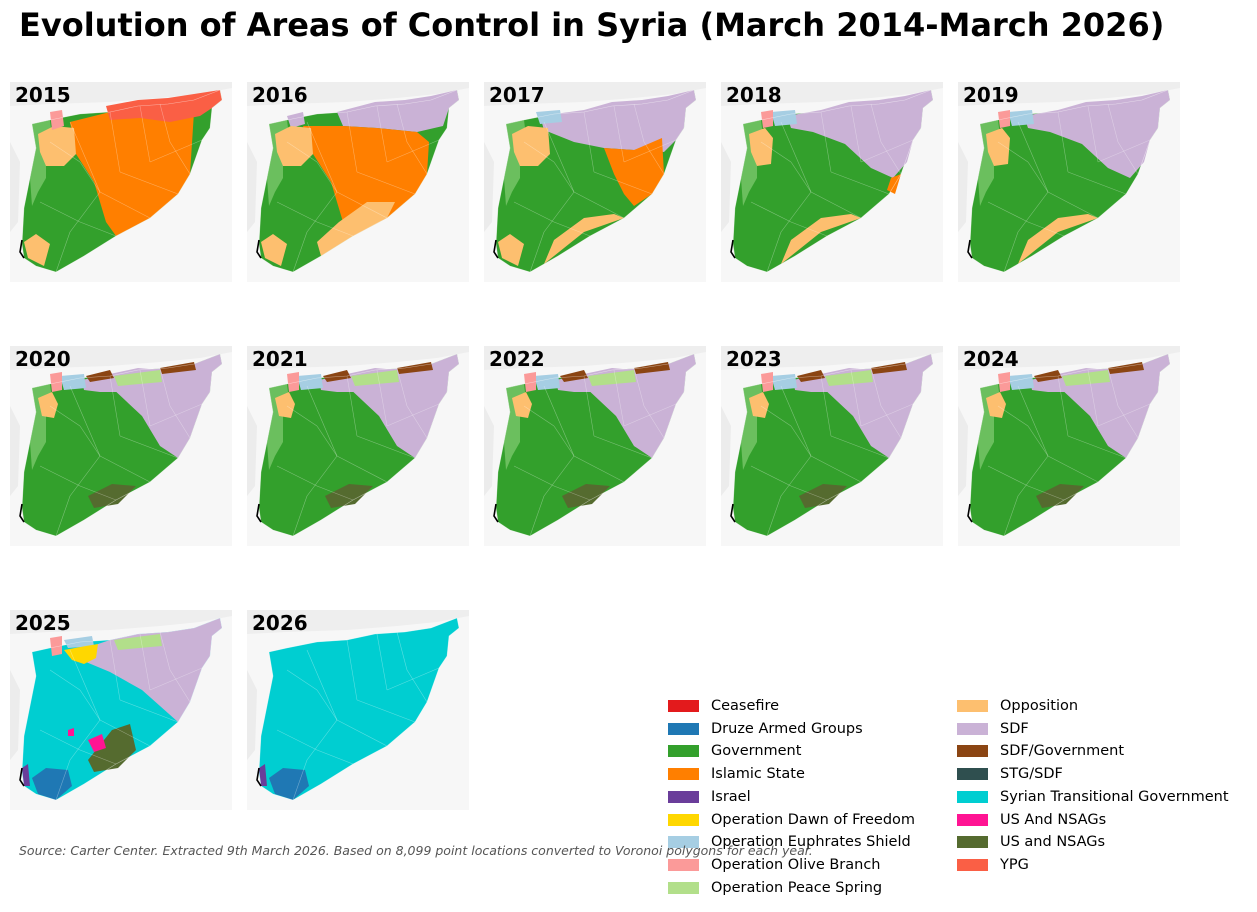  What do you see at coordinates (1048, 376) in the screenshot?
I see `zone-sdf-government` at bounding box center [1048, 376].